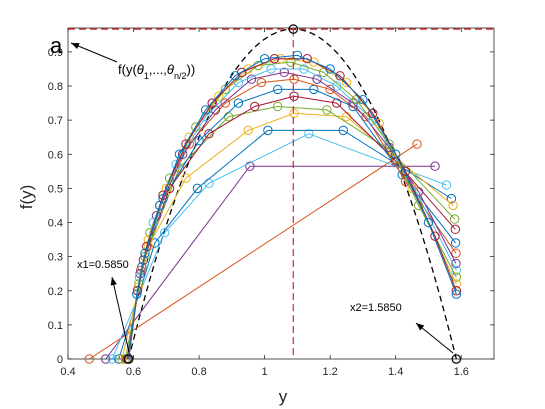 The image size is (545, 409). Describe the element at coordinates (191, 69) in the screenshot. I see `fy-suffix: ))` at that location.